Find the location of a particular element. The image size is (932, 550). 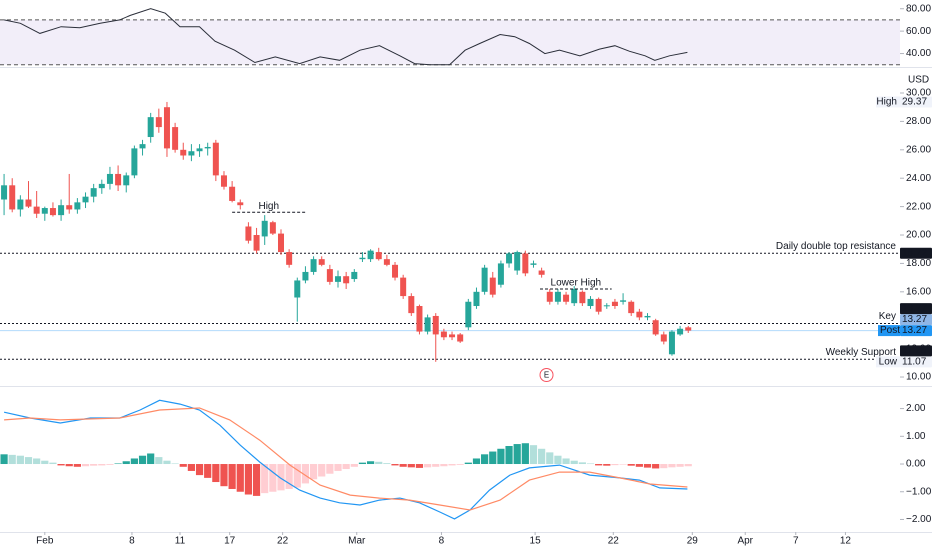

y-tick-label: 16.00 is located at coordinates (918, 291).